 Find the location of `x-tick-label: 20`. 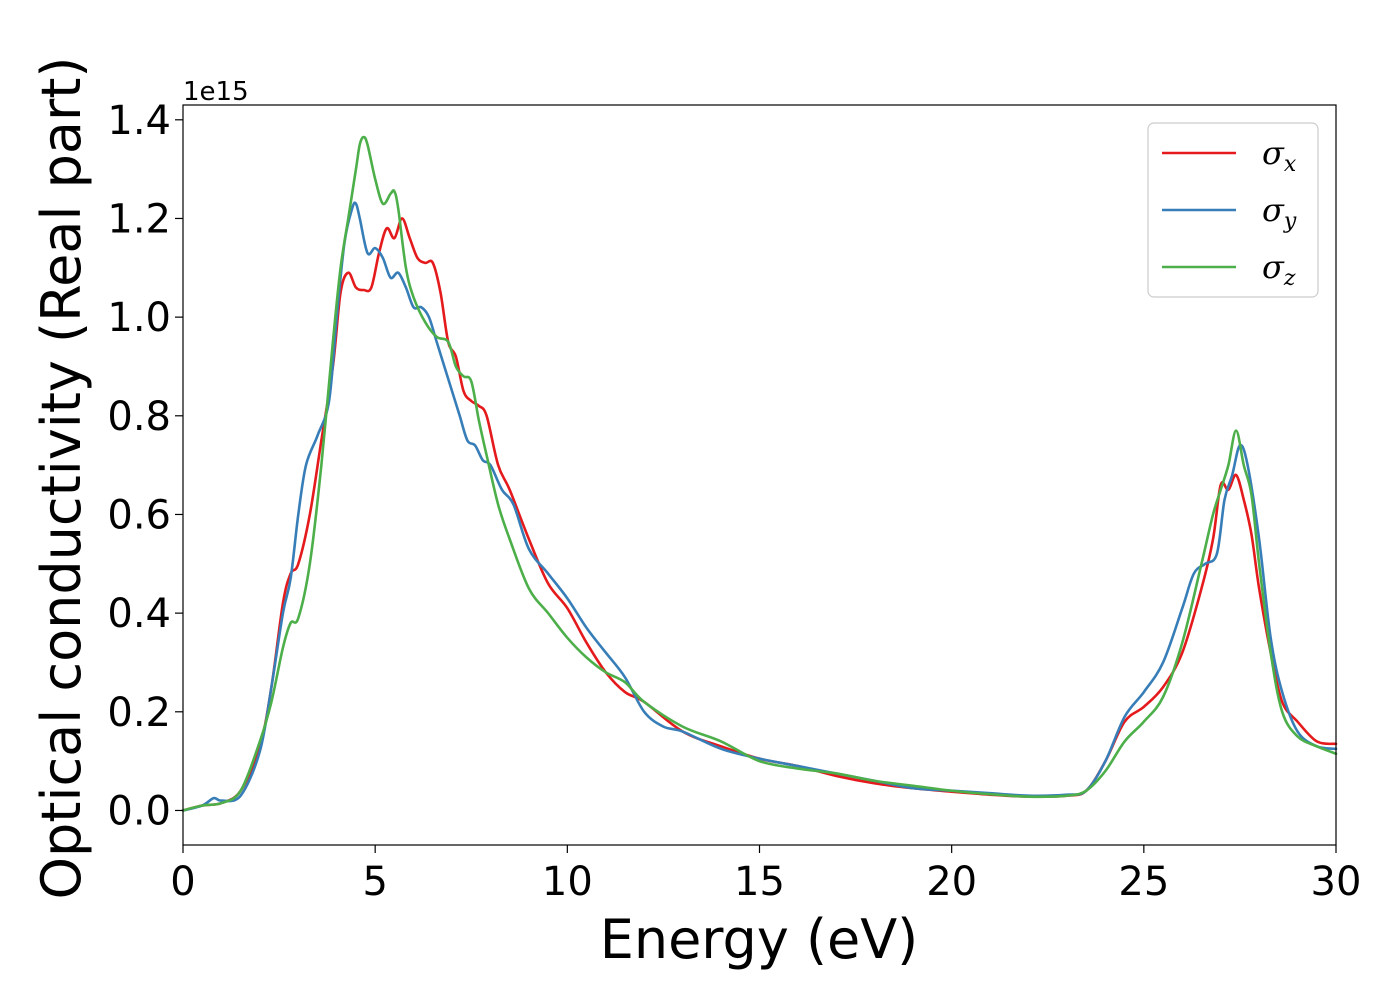

x-tick-label: 20 is located at coordinates (951, 882).